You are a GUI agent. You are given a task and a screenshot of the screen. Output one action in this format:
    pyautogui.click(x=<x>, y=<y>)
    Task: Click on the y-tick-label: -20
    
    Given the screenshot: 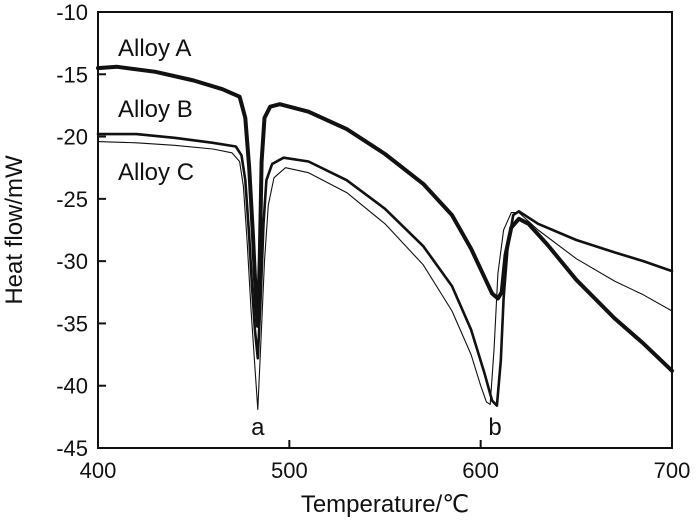 What is the action you would take?
    pyautogui.click(x=72, y=137)
    